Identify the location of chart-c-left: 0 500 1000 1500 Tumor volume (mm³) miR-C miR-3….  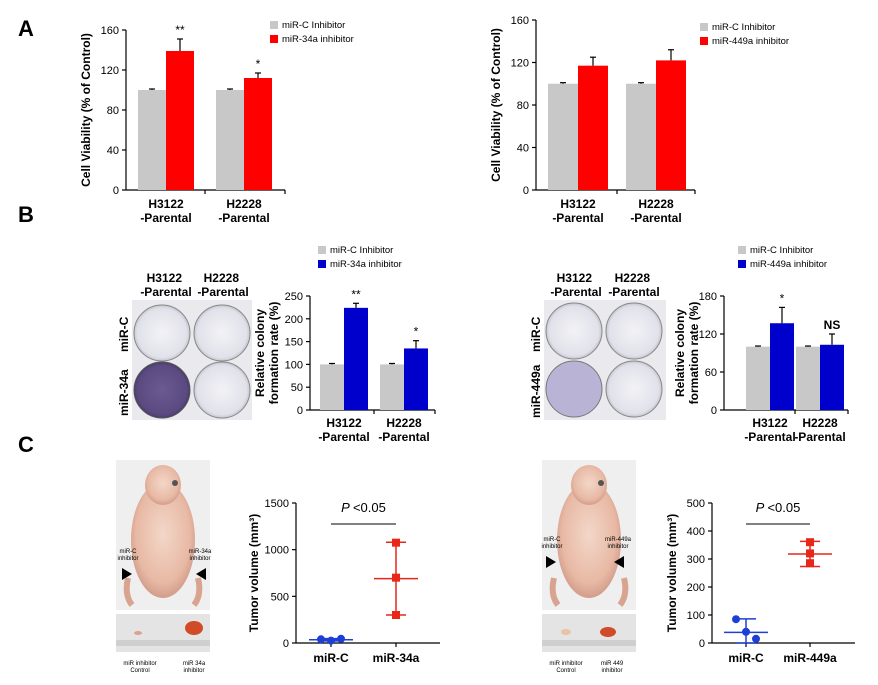
(343, 581).